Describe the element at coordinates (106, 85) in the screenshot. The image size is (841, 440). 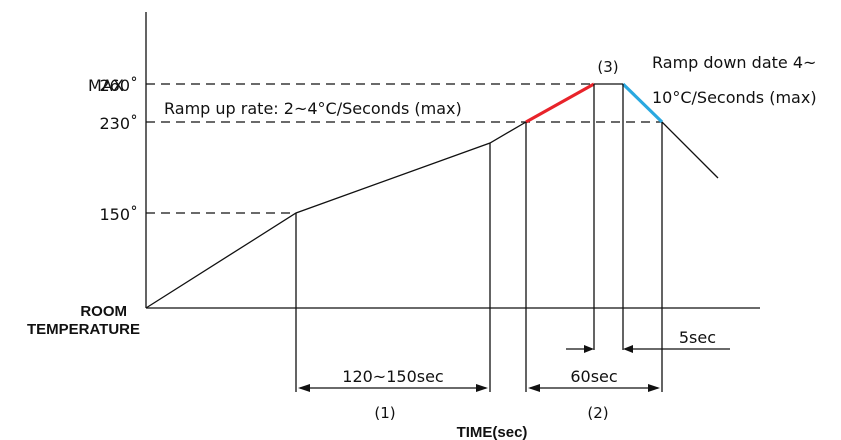
I see `max-label: MAX` at that location.